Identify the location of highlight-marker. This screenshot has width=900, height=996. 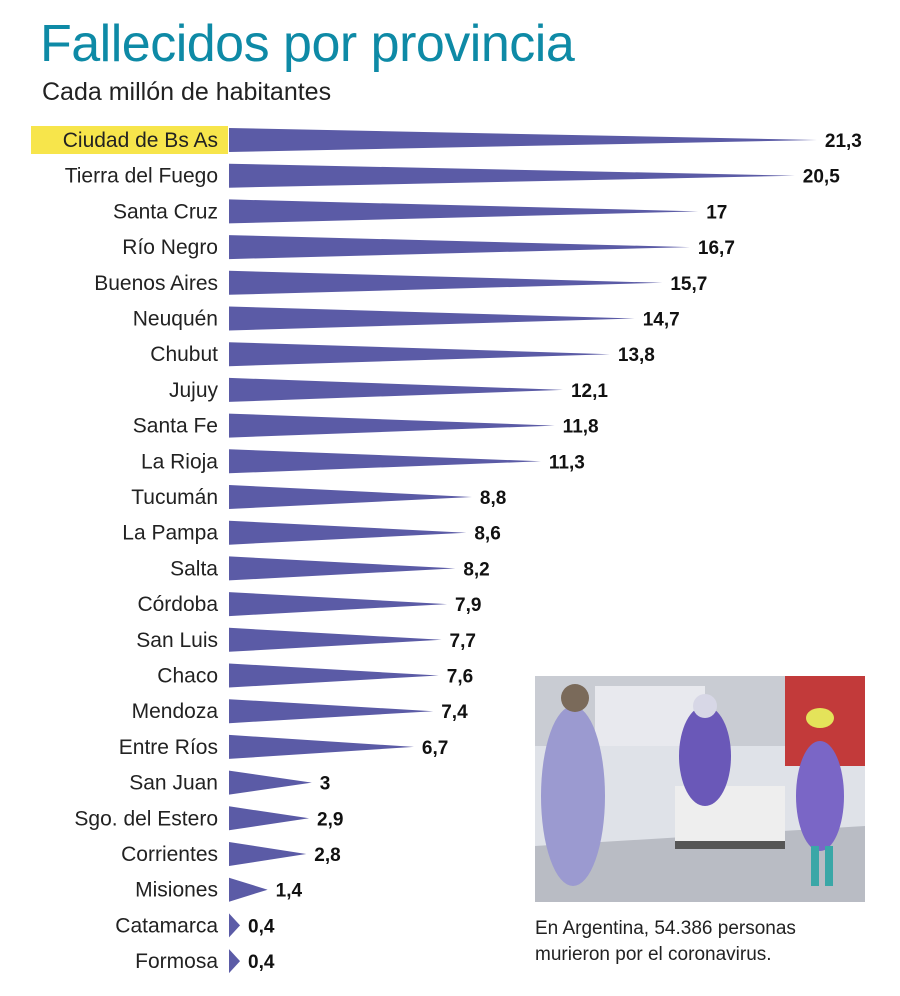
(129, 140).